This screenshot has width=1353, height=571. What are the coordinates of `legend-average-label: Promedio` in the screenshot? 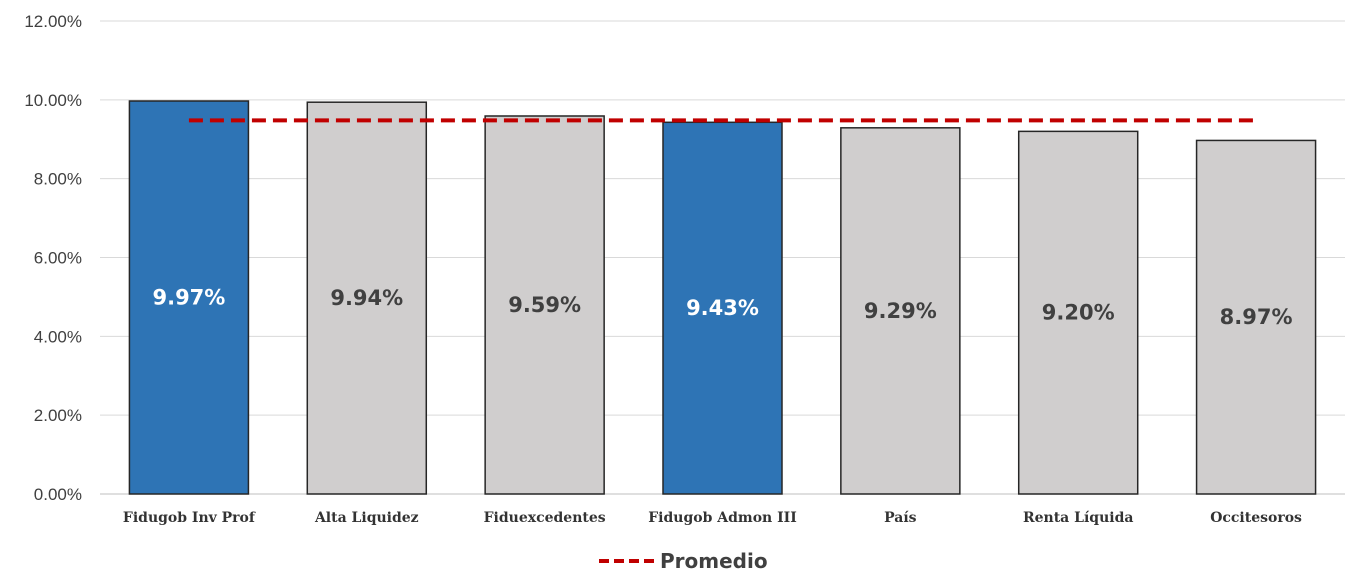 It's located at (714, 560).